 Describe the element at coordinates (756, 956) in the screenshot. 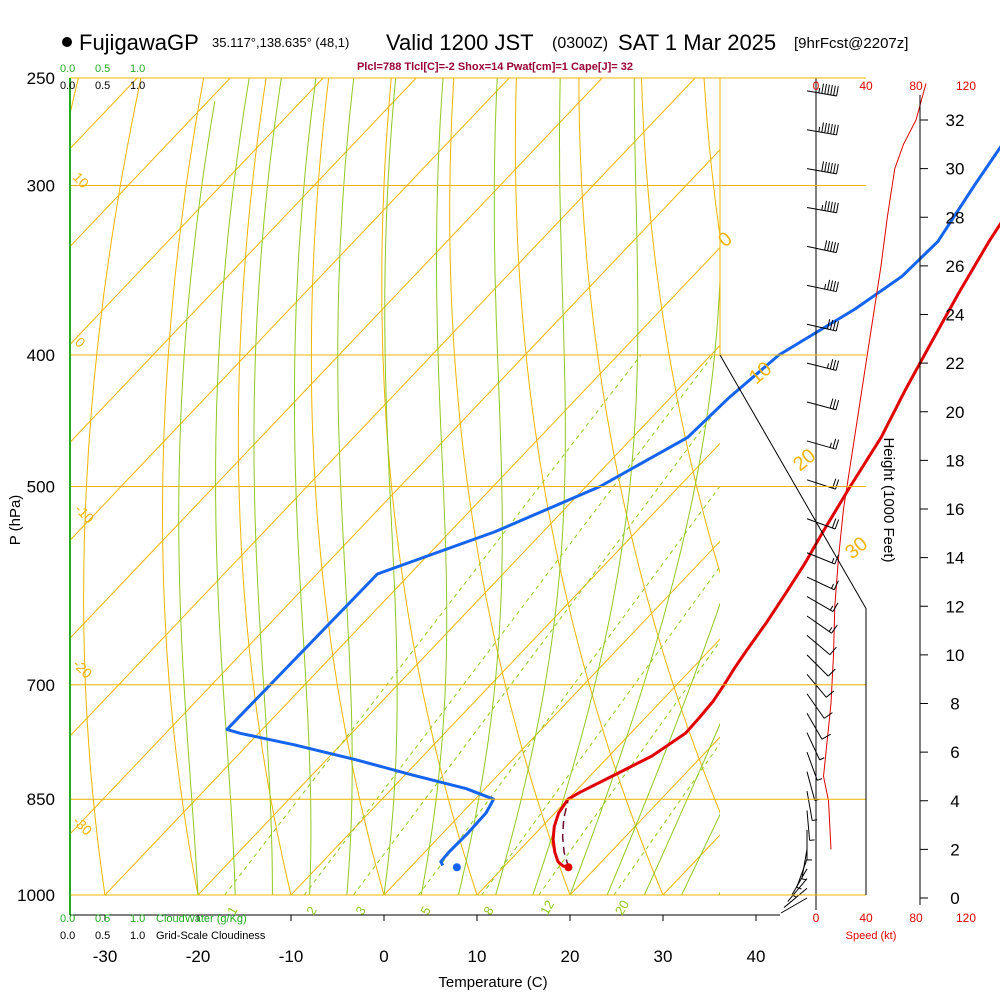

I see `x-tick-label: 40` at that location.